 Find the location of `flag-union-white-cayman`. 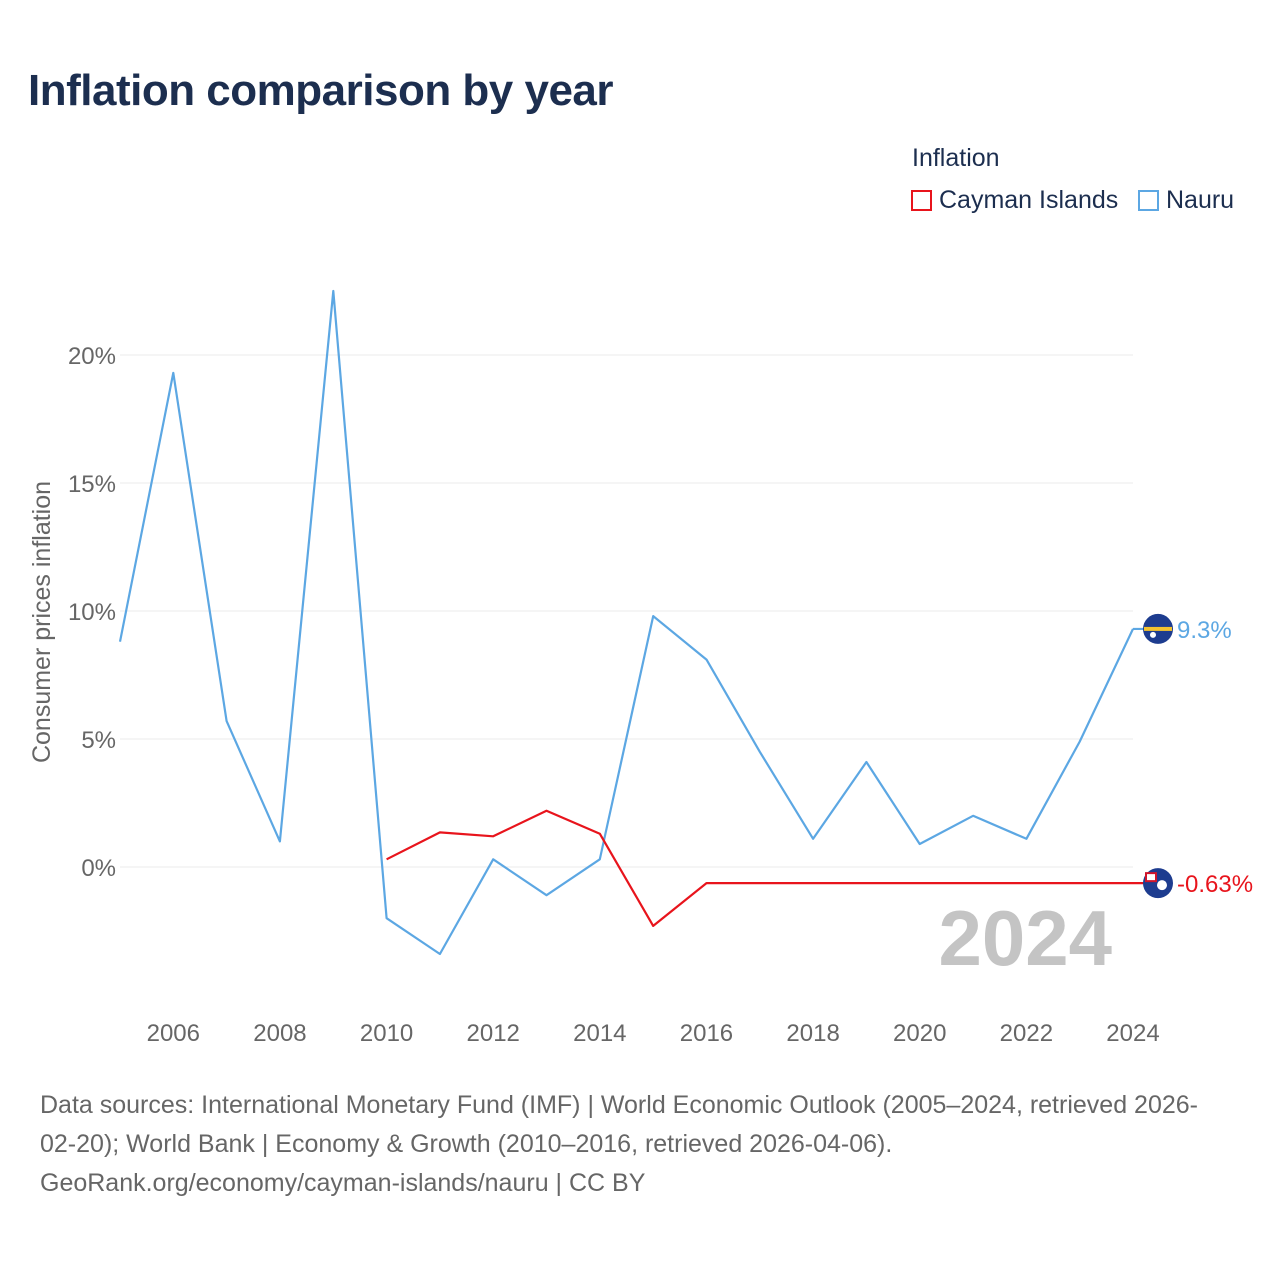

flag-union-white-cayman is located at coordinates (1151, 877).